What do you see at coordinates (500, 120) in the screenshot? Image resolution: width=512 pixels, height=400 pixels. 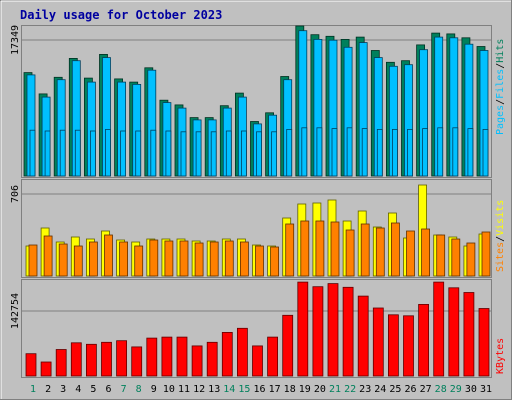 I see `legend-pages: Pages` at bounding box center [500, 120].